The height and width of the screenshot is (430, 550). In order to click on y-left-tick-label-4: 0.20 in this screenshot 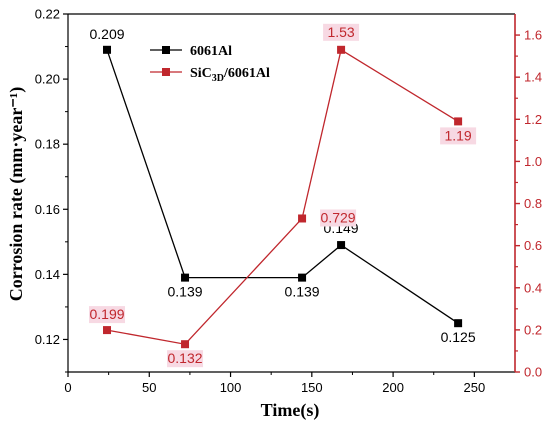, I will do `click(47, 79)`.